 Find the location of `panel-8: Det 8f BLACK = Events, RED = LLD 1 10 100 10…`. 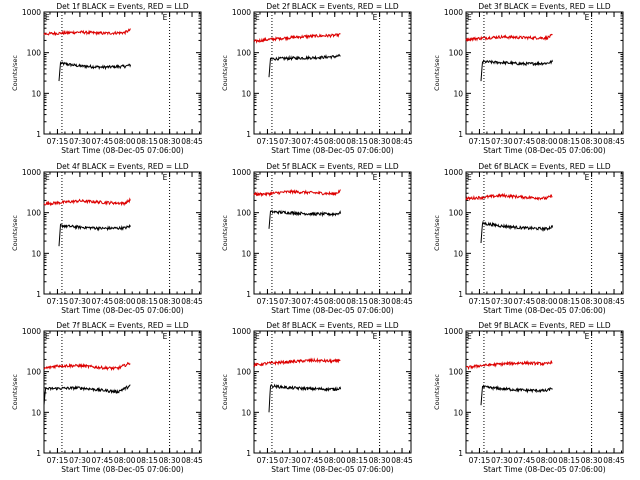

panel-8: Det 8f BLACK = Events, RED = LLD 1 10 100 10… is located at coordinates (317, 397).